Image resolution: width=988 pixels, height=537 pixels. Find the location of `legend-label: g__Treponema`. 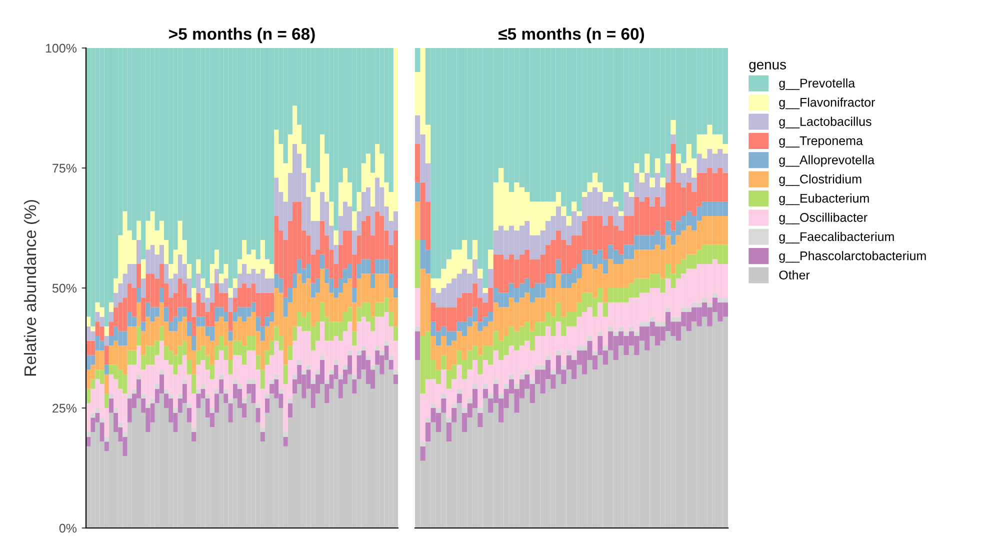

legend-label: g__Treponema is located at coordinates (821, 142).